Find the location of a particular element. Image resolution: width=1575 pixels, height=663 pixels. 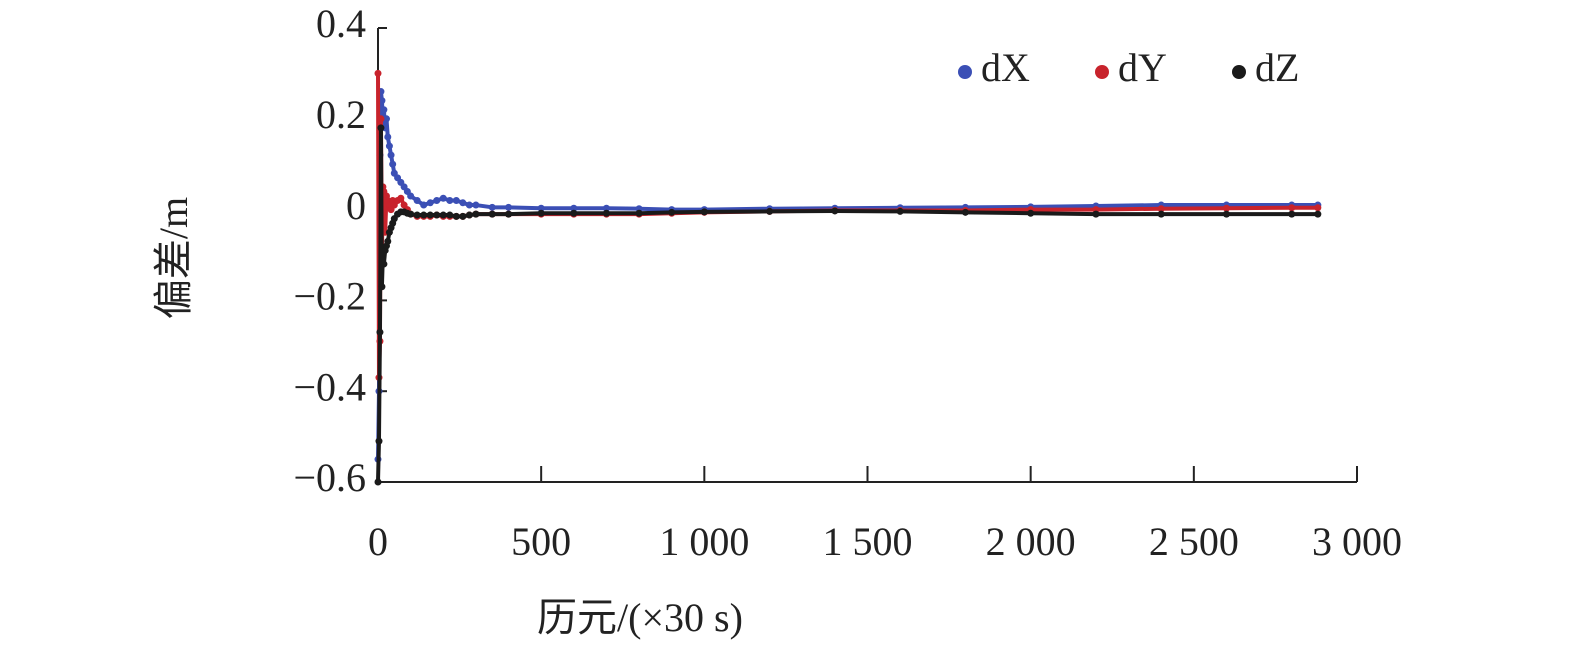

x-axis-label: 历元/(×30 s) is located at coordinates (640, 617).